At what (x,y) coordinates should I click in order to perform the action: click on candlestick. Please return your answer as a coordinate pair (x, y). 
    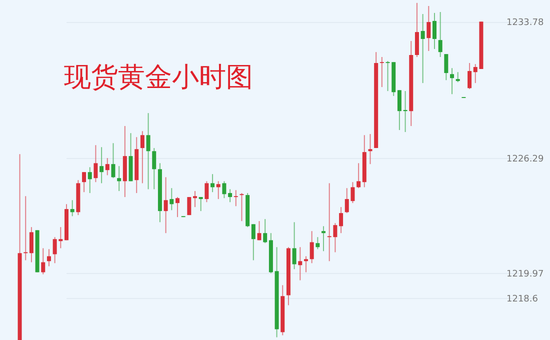
    Looking at the image, I should click on (189, 206).